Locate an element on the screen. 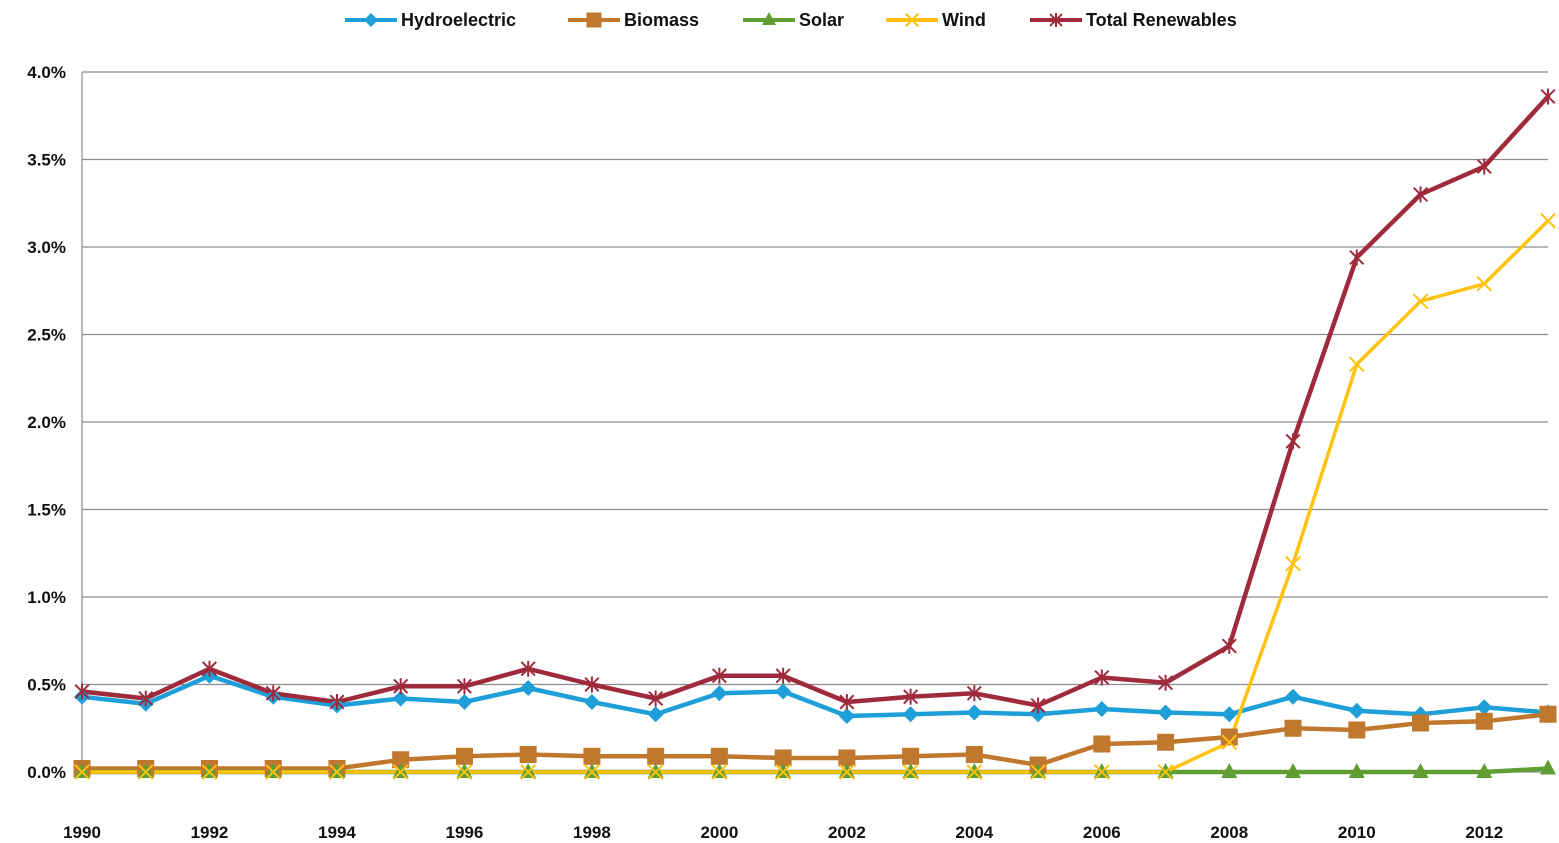 This screenshot has width=1559, height=843. x-tick-label: 2002 is located at coordinates (847, 832).